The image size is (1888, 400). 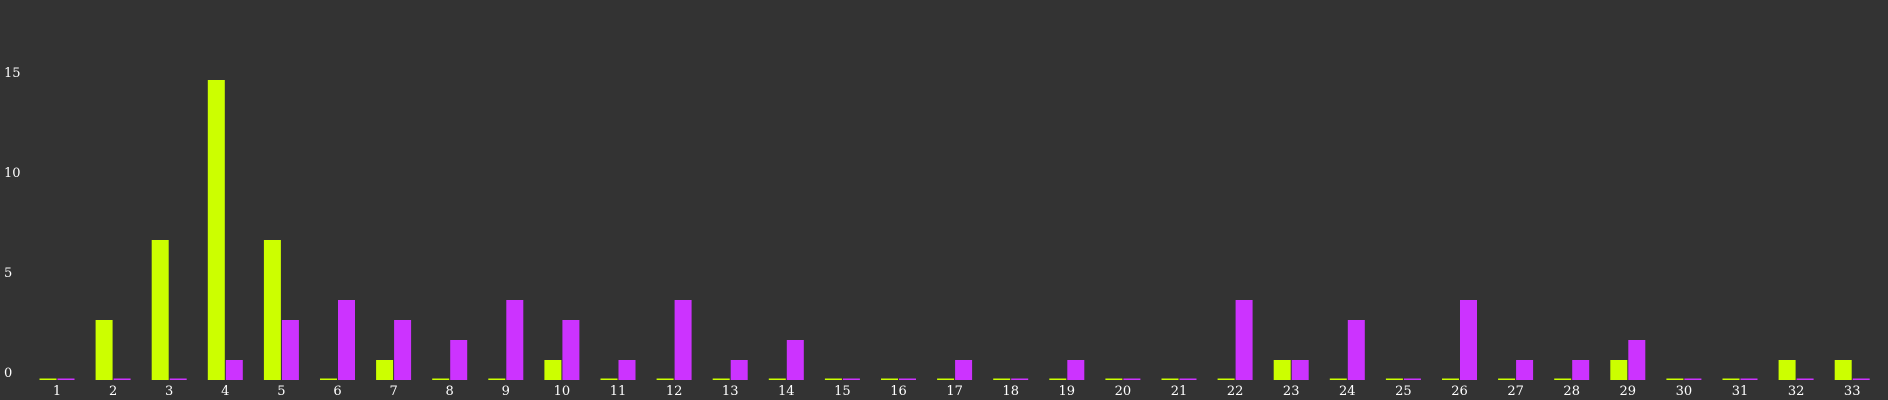 What do you see at coordinates (12, 223) in the screenshot?
I see `y-axis: 0 5 10 15` at bounding box center [12, 223].